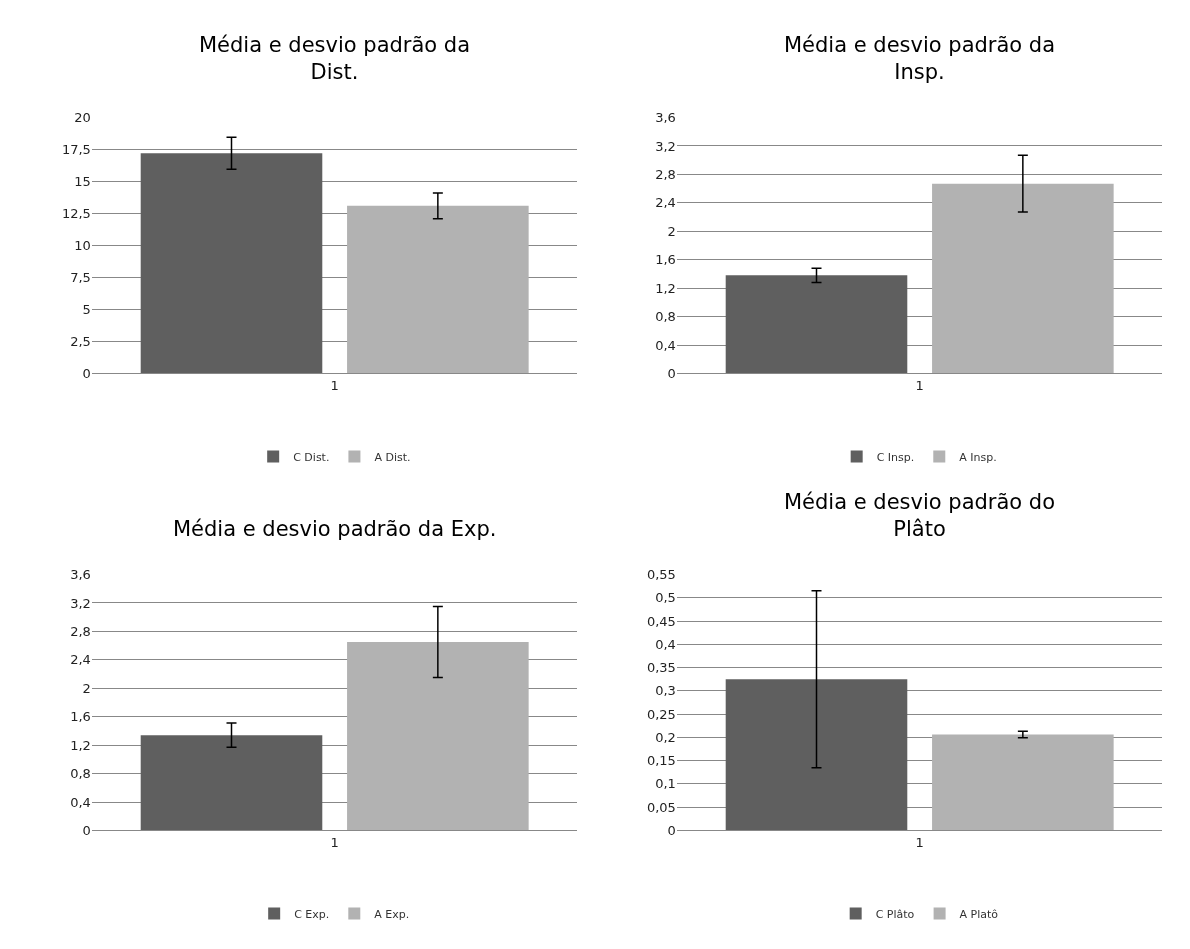 The width and height of the screenshot is (1190, 949). Describe the element at coordinates (979, 914) in the screenshot. I see `legend-label: A Platô` at that location.